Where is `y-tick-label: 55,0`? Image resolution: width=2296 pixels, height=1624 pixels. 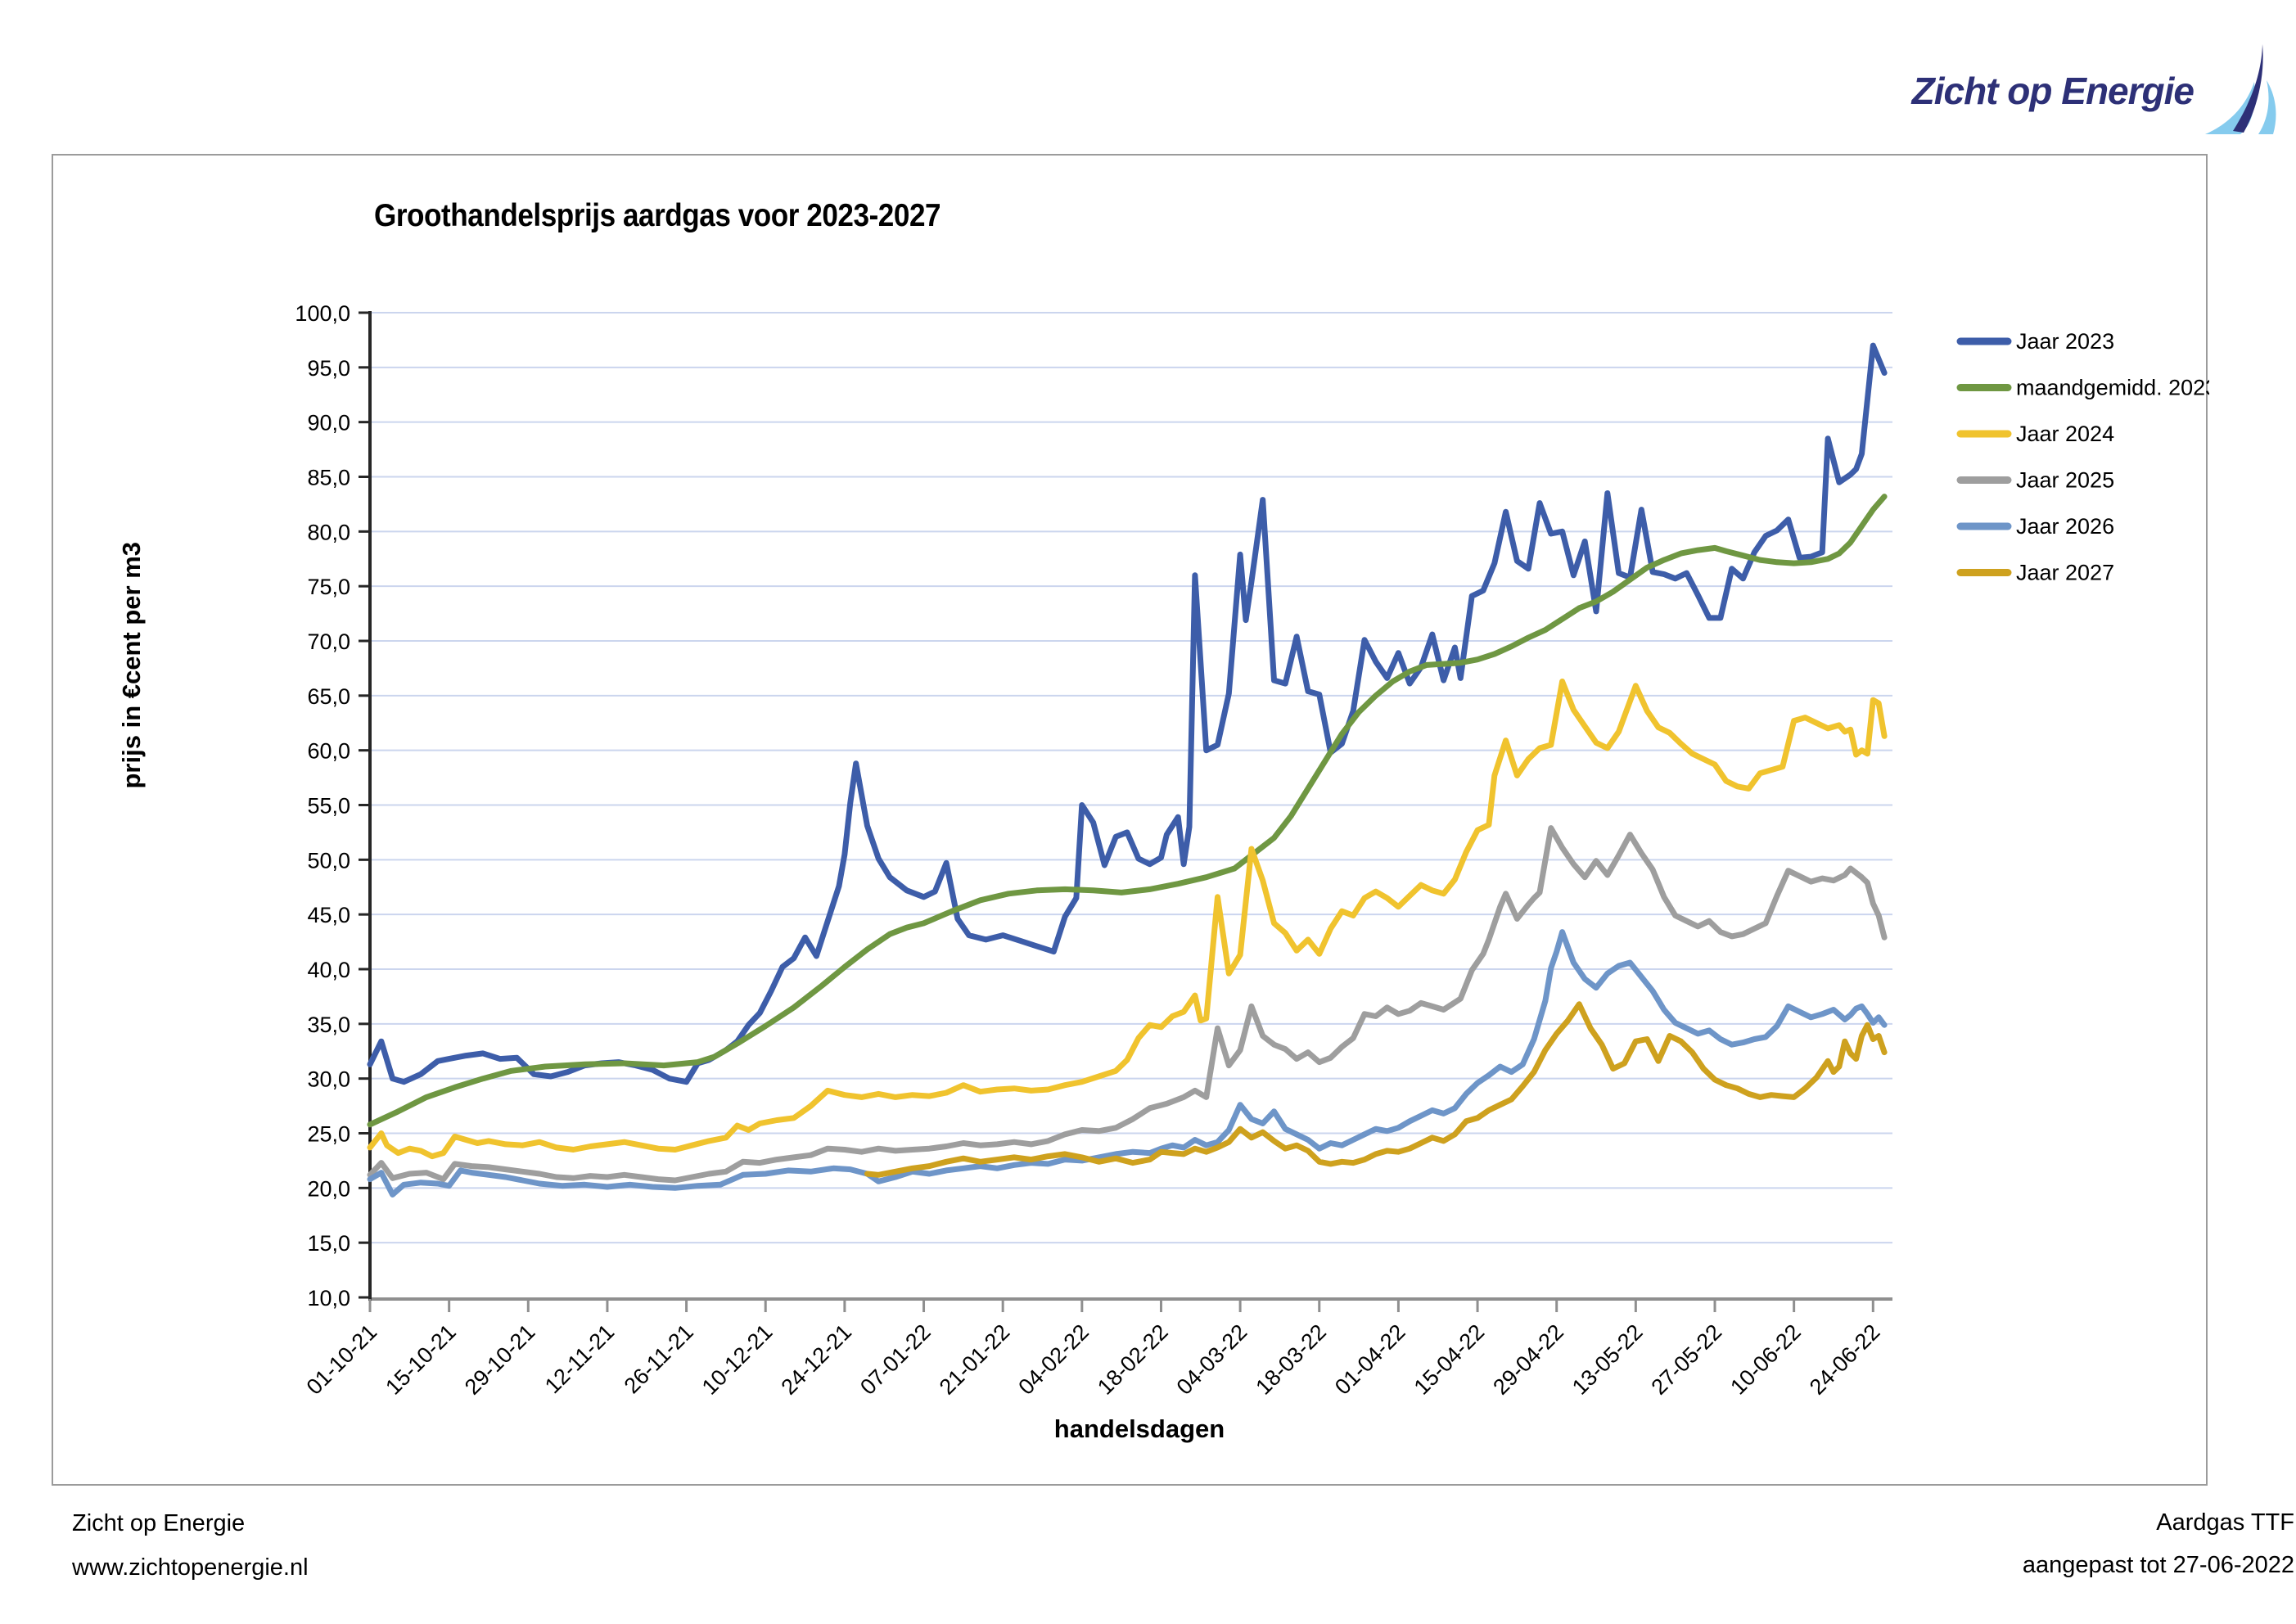
y-tick-label: 55,0 is located at coordinates (328, 806).